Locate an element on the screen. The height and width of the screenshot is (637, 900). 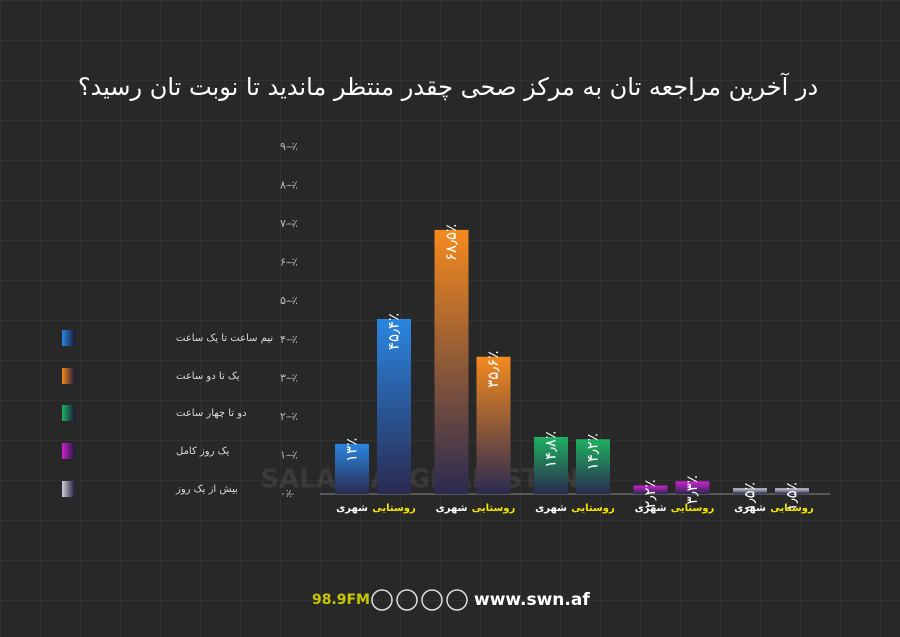
legend-label: بیش از یک روز is located at coordinates (206, 489).